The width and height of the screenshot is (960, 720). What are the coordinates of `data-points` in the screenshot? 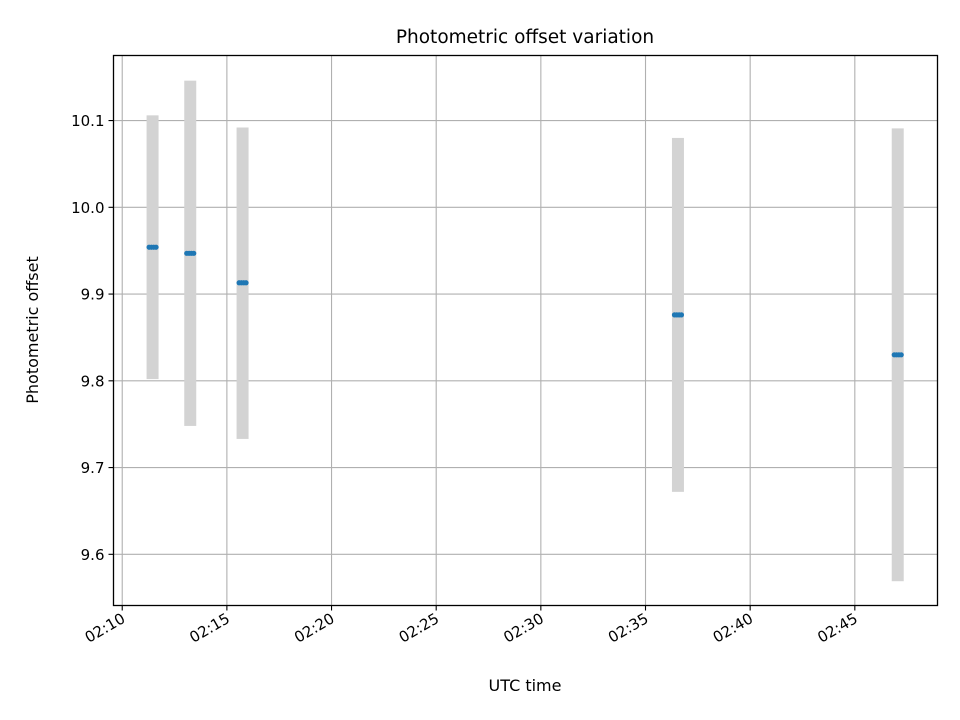 It's located at (525, 301).